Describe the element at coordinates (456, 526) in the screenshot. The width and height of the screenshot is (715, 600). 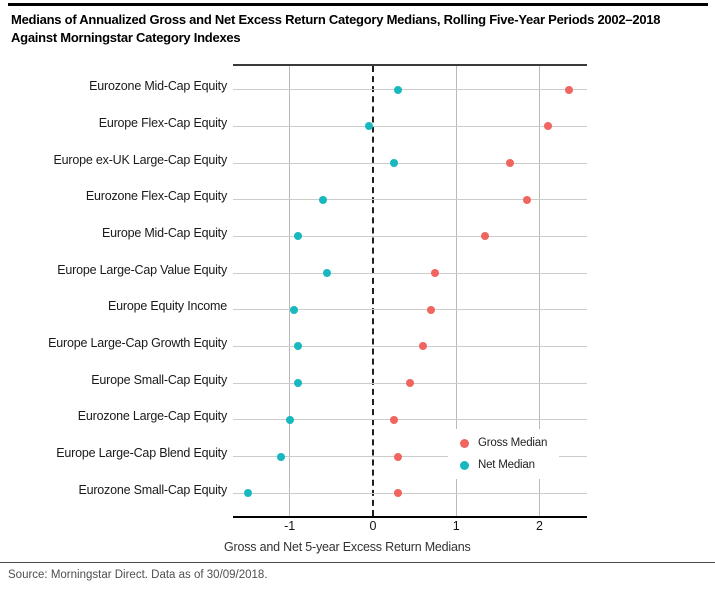
I see `x-tick-label: 1` at that location.